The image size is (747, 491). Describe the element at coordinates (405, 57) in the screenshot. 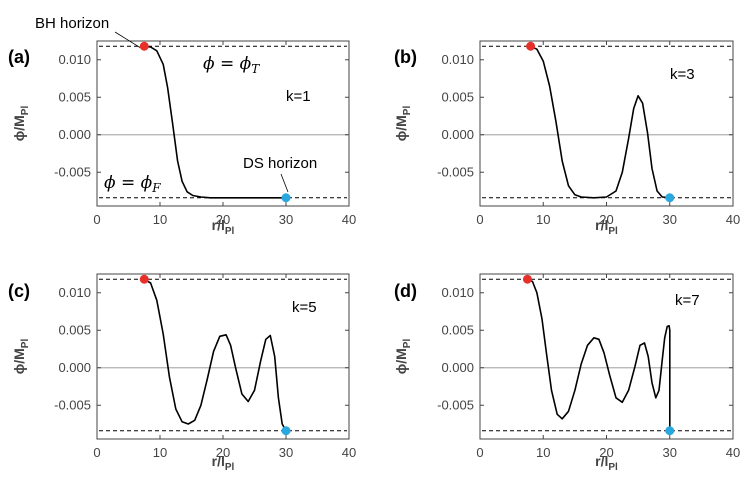

I see `panel-label: (b)` at that location.